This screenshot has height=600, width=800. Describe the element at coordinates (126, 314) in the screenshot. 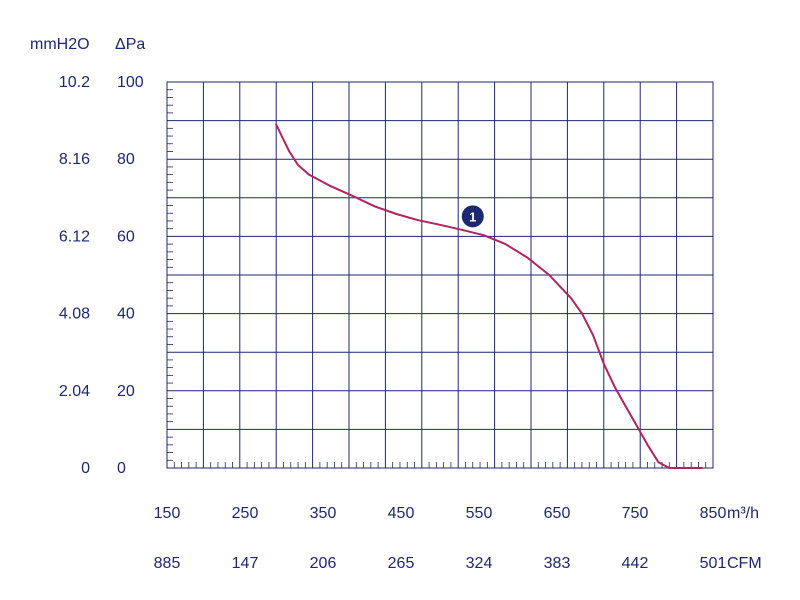

I see `y-right-tick-label: 40` at that location.